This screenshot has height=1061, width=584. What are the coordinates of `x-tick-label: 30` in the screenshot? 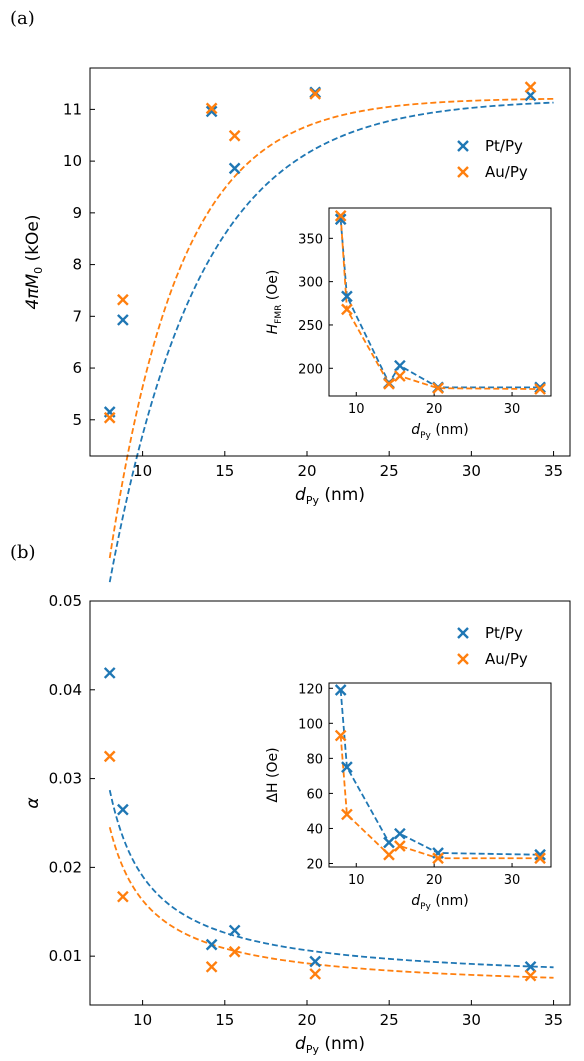 It's located at (512, 880).